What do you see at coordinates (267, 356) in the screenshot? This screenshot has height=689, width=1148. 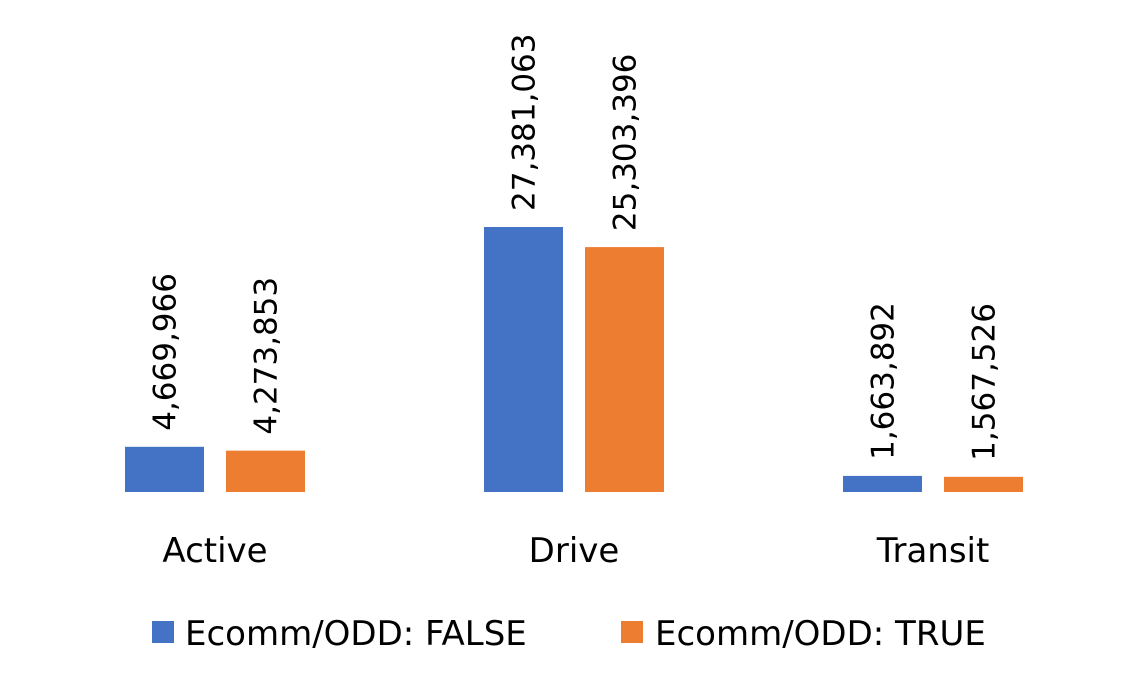 I see `data-label-active-series-2: 4,273,853` at bounding box center [267, 356].